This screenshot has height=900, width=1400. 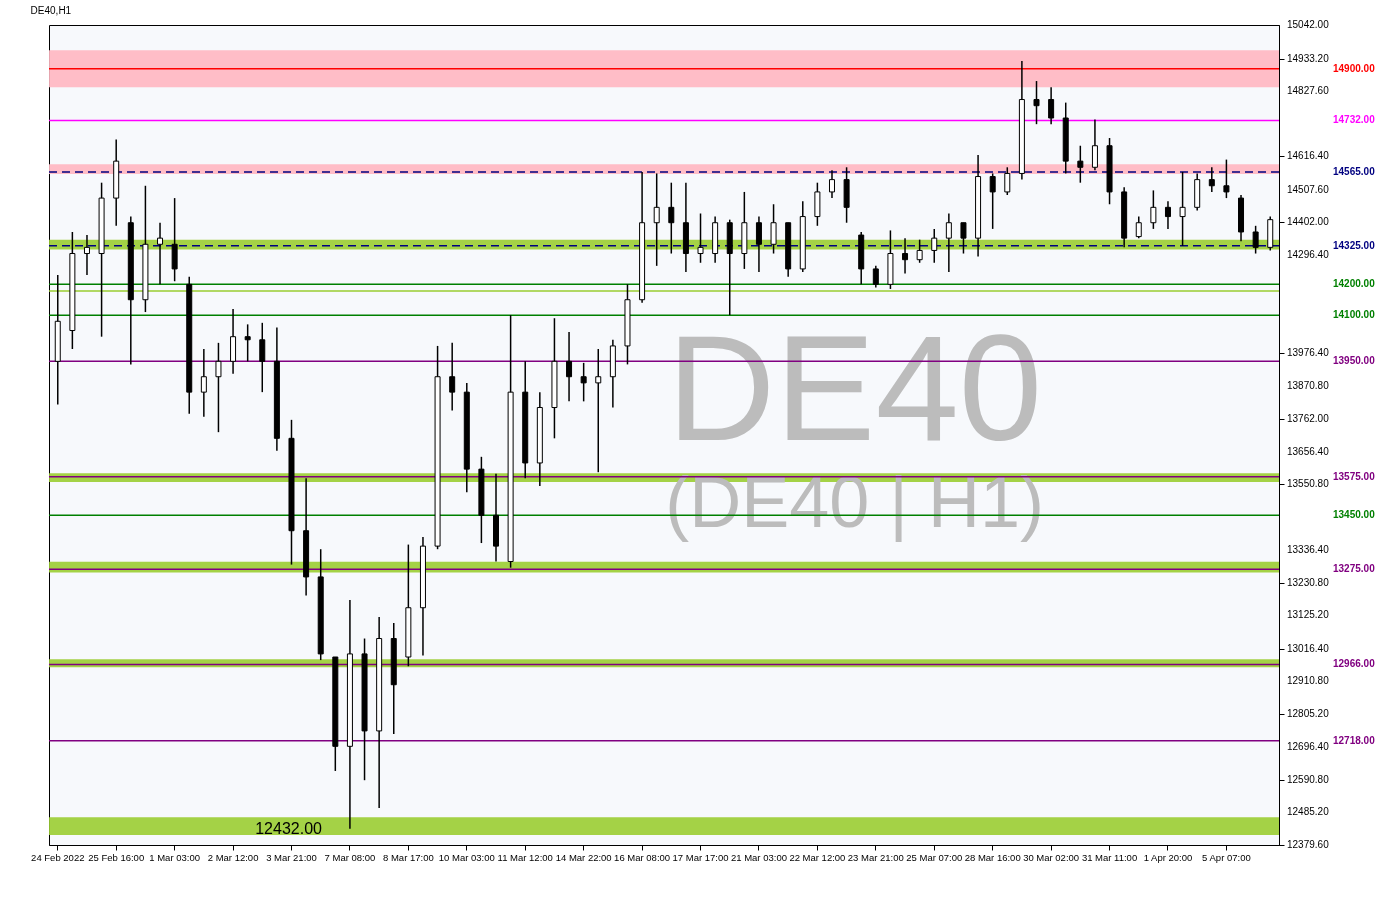 What do you see at coordinates (1354, 361) in the screenshot?
I see `ref-line-label: 13950.00` at bounding box center [1354, 361].